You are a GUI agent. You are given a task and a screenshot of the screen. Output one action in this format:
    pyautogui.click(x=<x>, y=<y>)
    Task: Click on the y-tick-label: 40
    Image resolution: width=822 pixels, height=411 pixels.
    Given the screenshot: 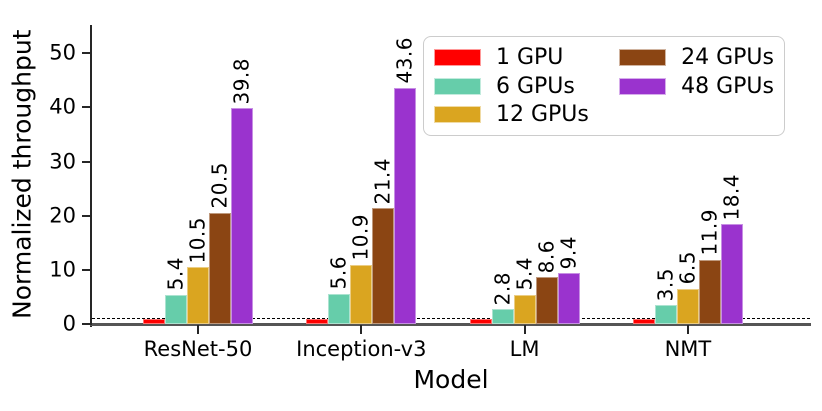 What is the action you would take?
    pyautogui.click(x=62, y=106)
    